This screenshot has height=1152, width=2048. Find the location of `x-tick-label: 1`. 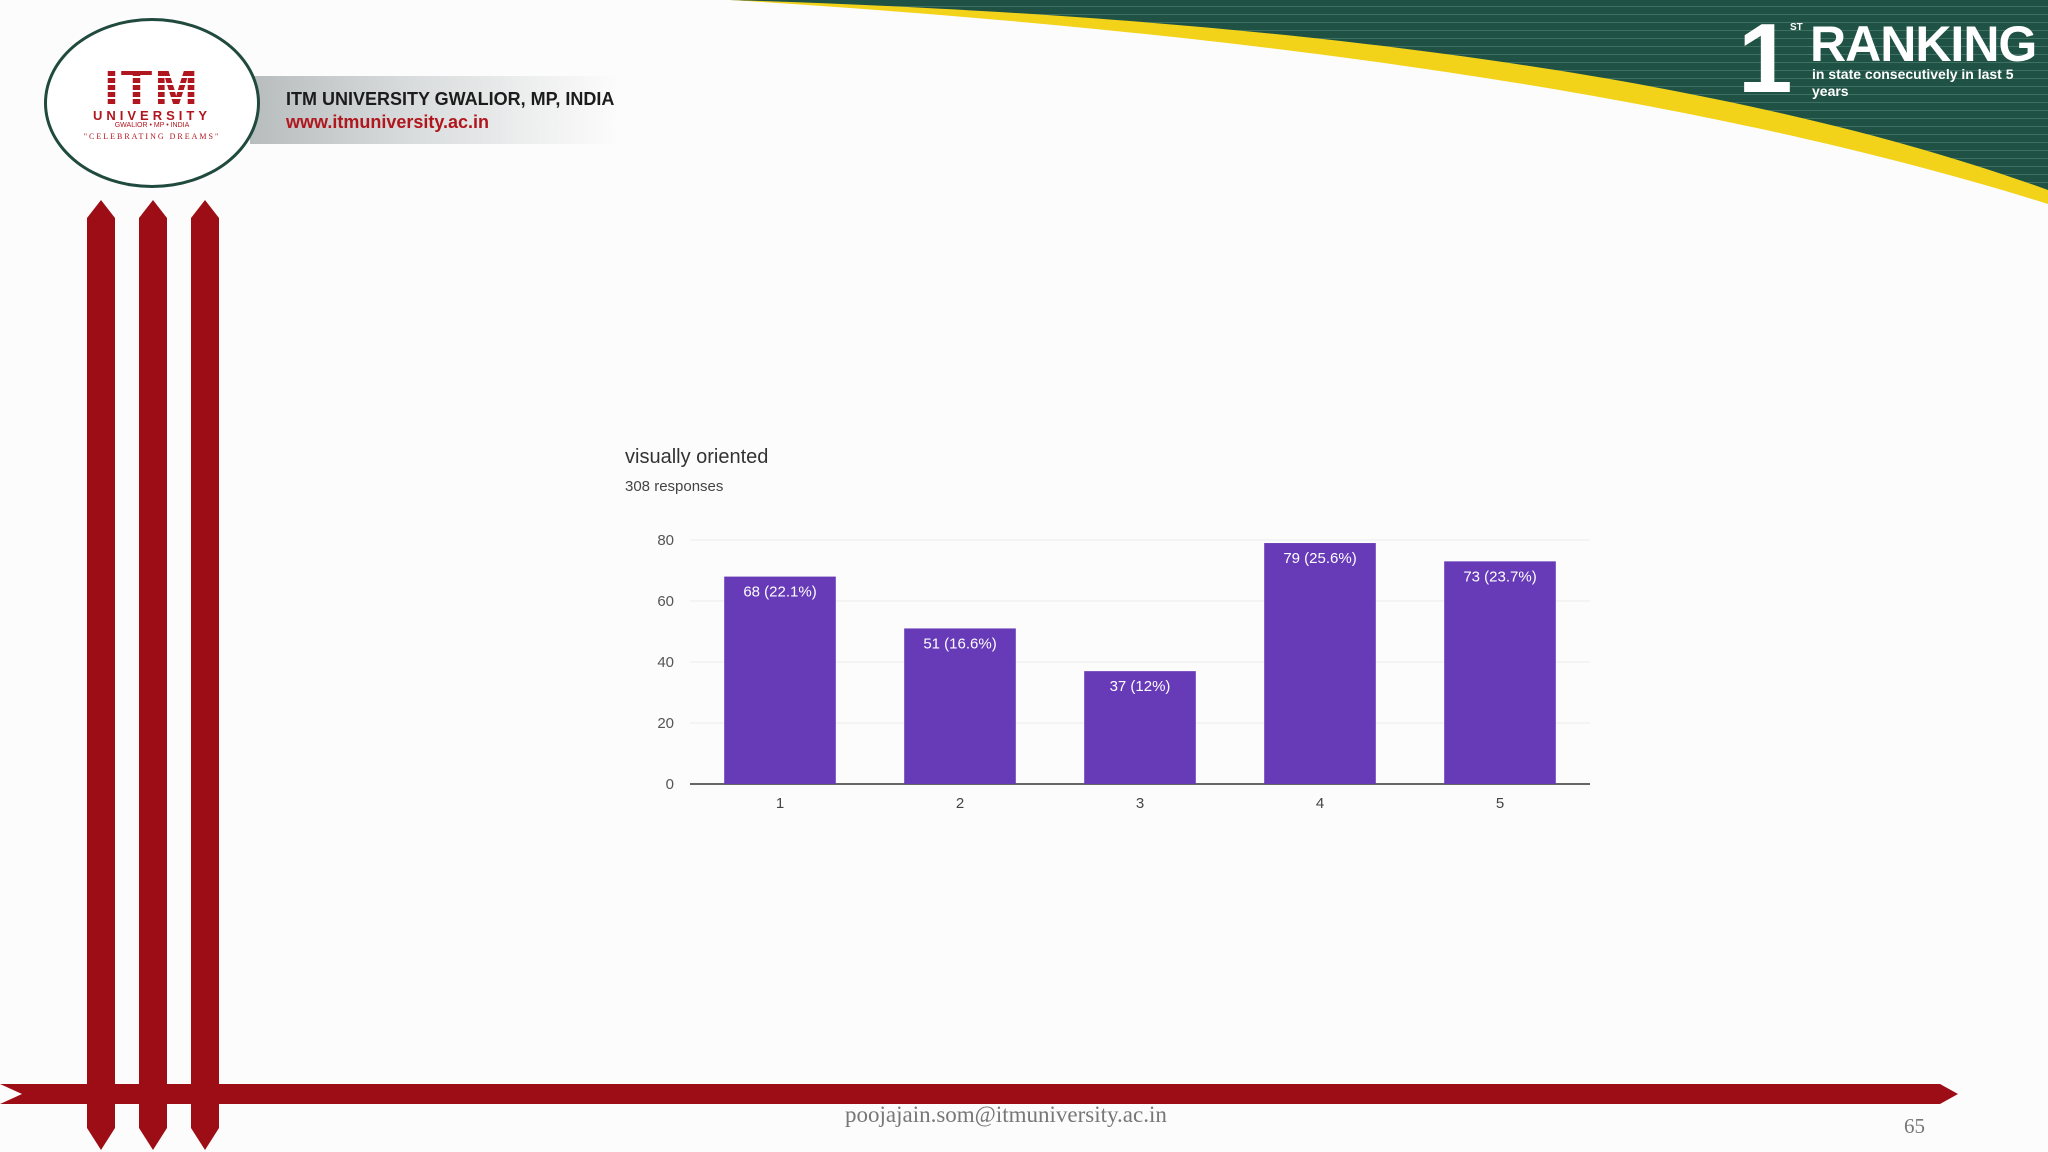

x-tick-label: 1 is located at coordinates (780, 803).